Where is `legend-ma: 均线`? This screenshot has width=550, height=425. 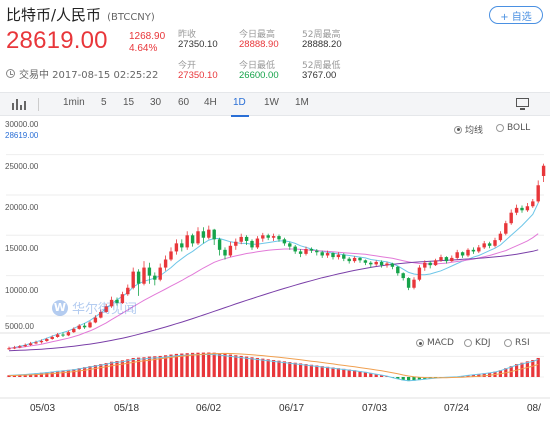 legend-ma: 均线 is located at coordinates (468, 129).